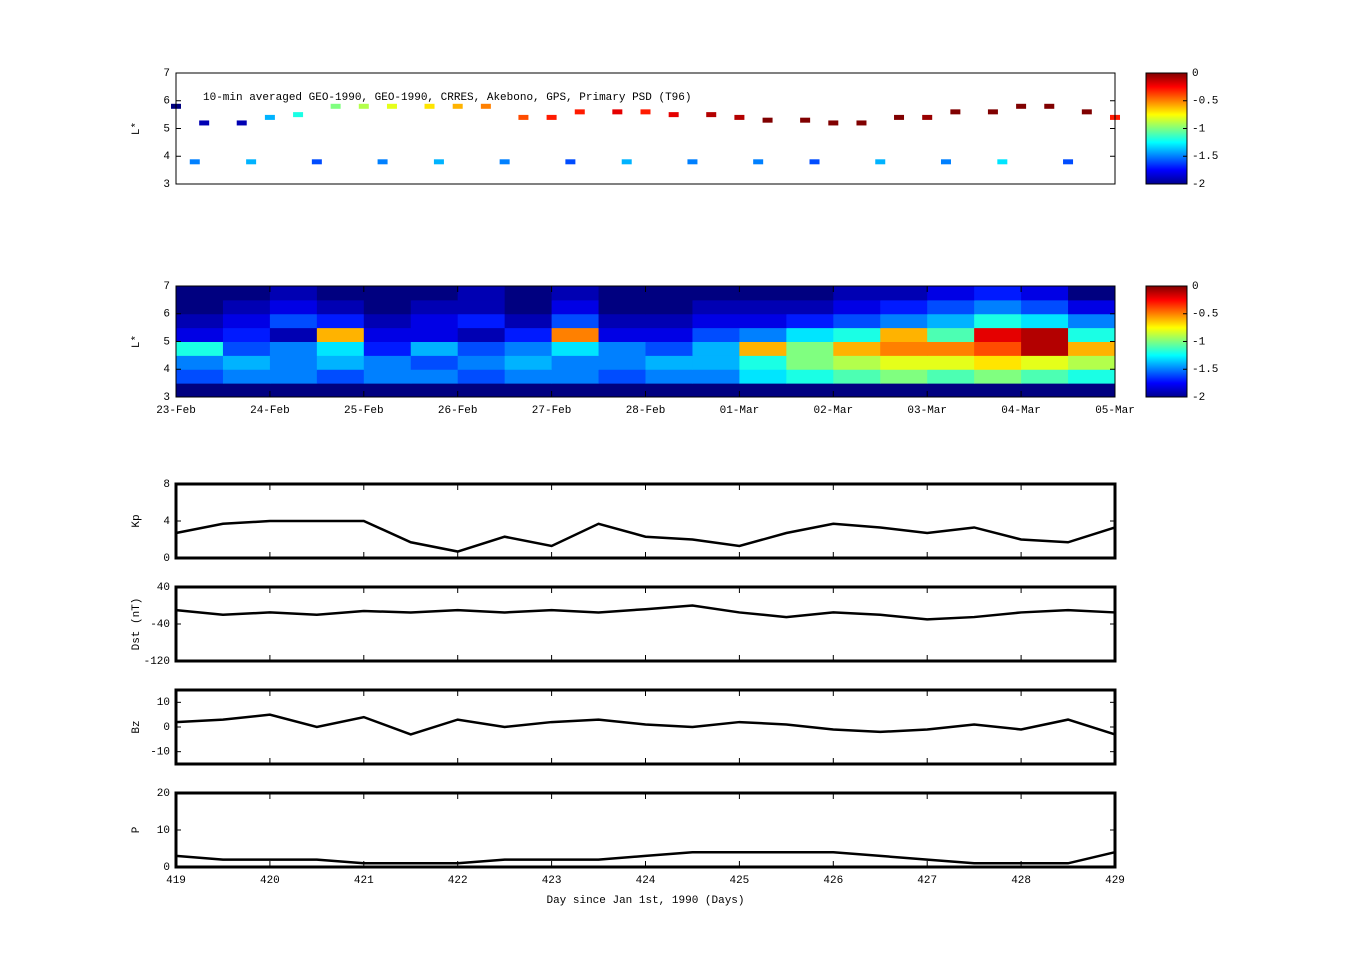 The image size is (1351, 974). What do you see at coordinates (1205, 315) in the screenshot?
I see `colorbar-tick-label: -0.5` at bounding box center [1205, 315].